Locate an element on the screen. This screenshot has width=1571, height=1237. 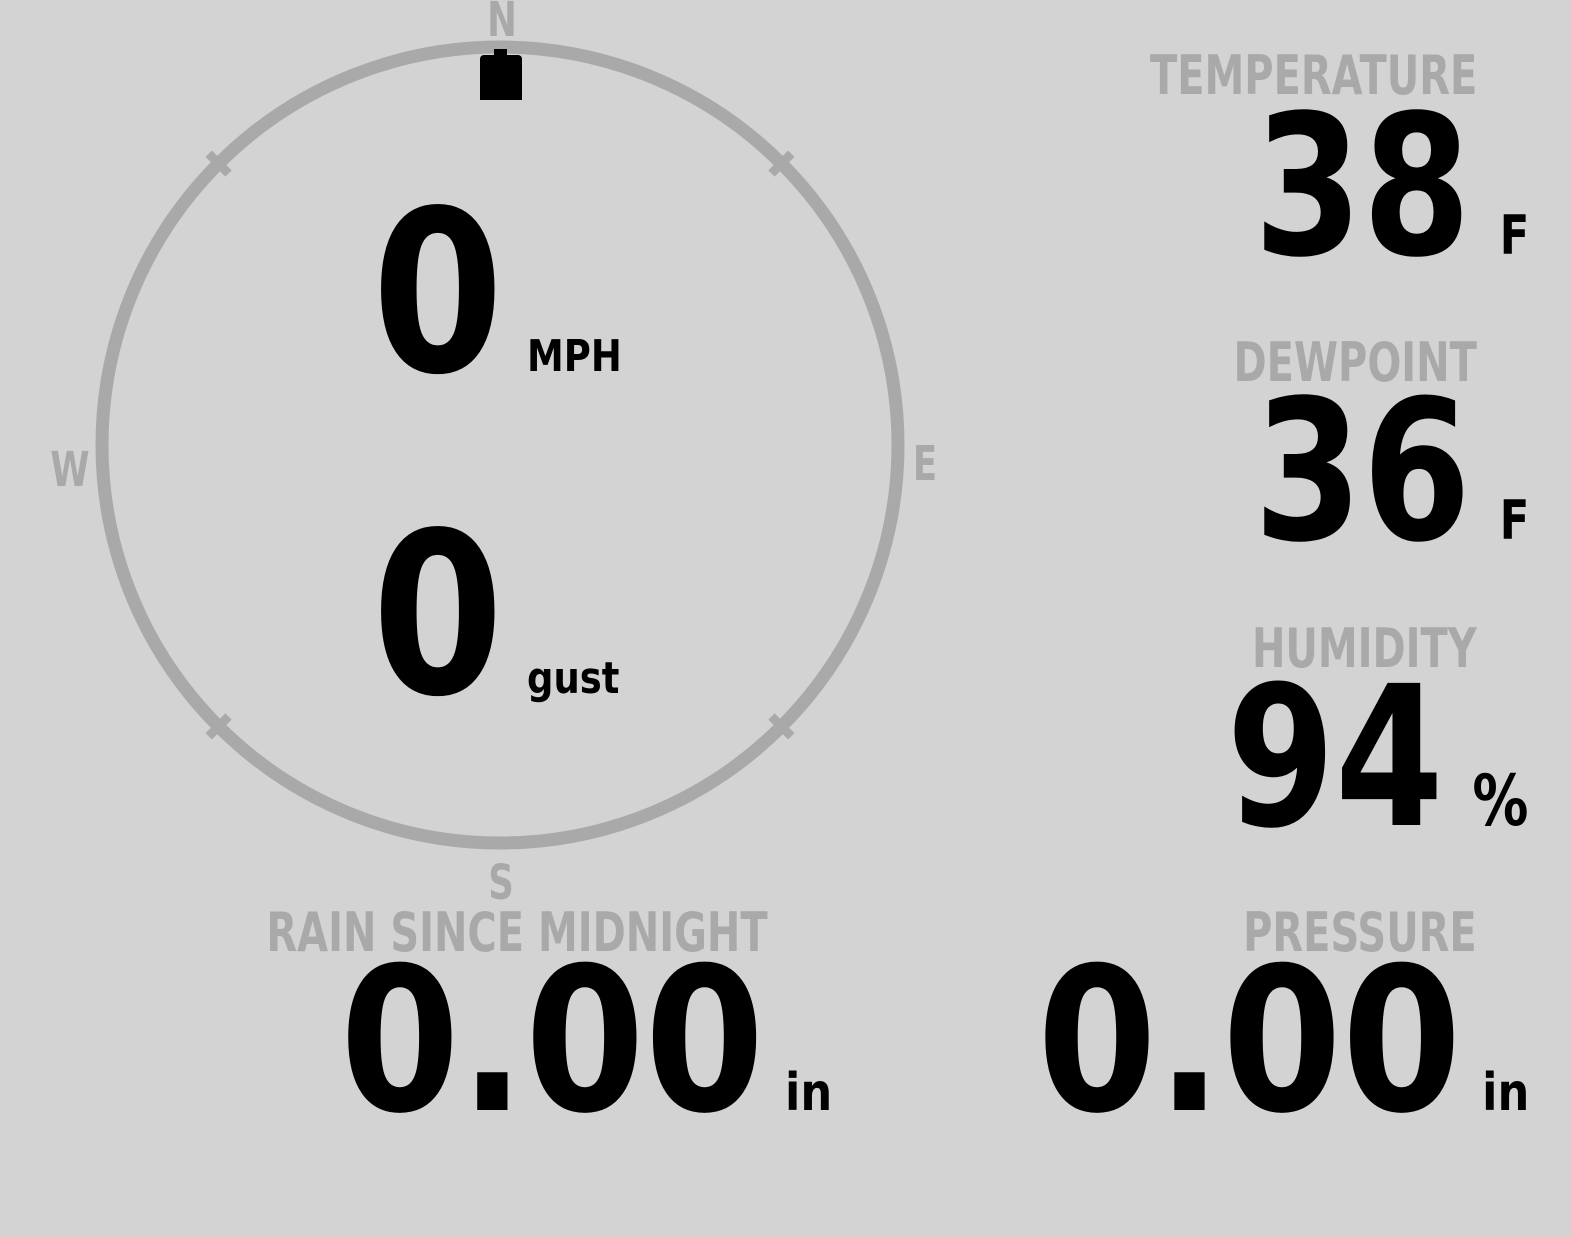
dewpoint-unit: F is located at coordinates (1514, 520).